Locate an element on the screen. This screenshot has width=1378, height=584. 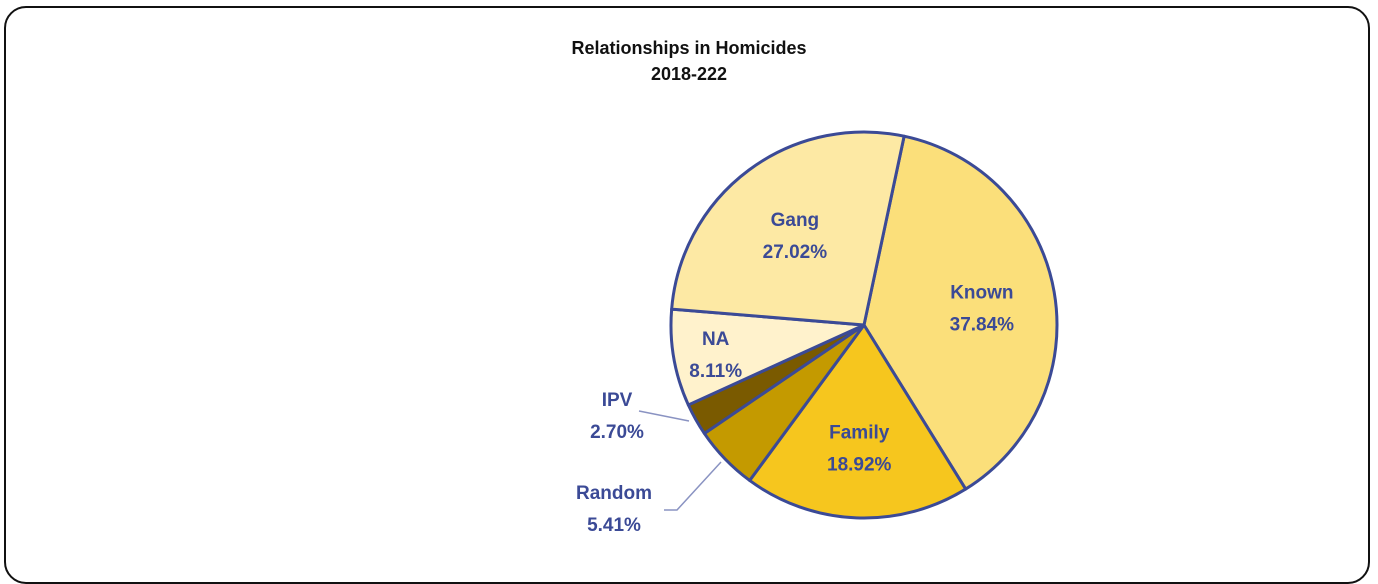
slice-value-ipv: 2.70% is located at coordinates (617, 432).